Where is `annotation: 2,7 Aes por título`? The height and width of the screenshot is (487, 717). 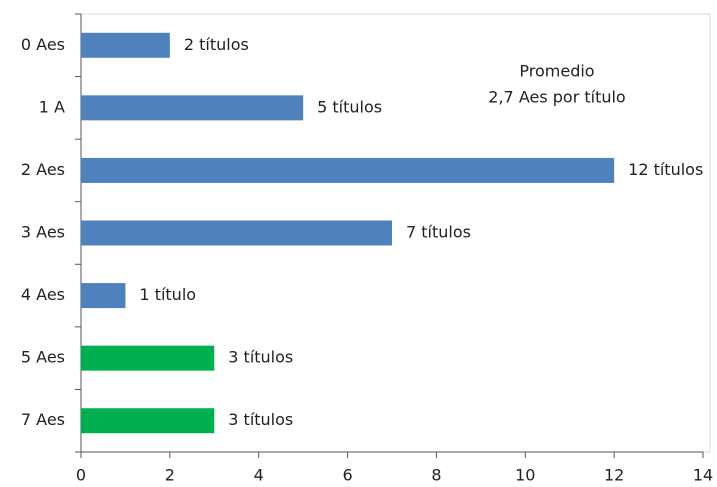 annotation: 2,7 Aes por título is located at coordinates (556, 97).